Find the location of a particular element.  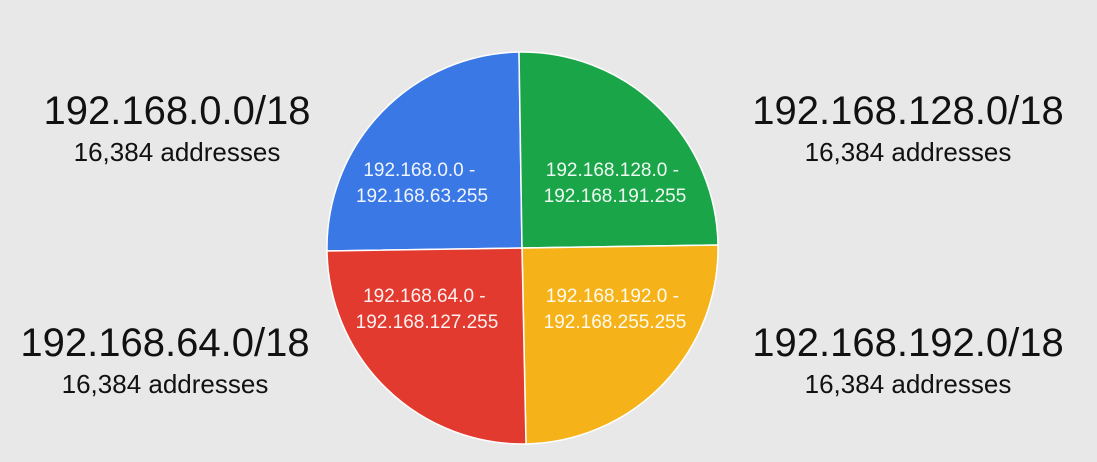

range-end: 192.168.255.255 is located at coordinates (615, 322).